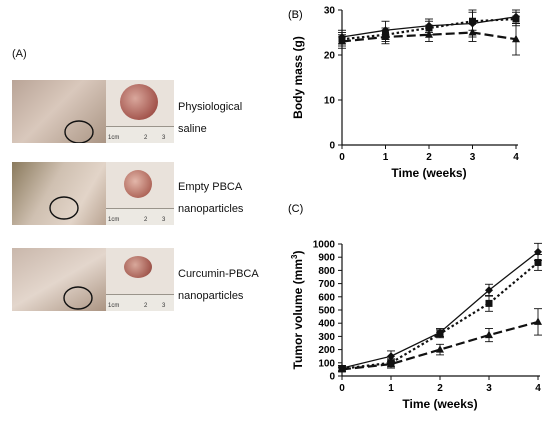 The height and width of the screenshot is (421, 550). What do you see at coordinates (326, 258) in the screenshot?
I see `y-tick-label: 900` at bounding box center [326, 258].